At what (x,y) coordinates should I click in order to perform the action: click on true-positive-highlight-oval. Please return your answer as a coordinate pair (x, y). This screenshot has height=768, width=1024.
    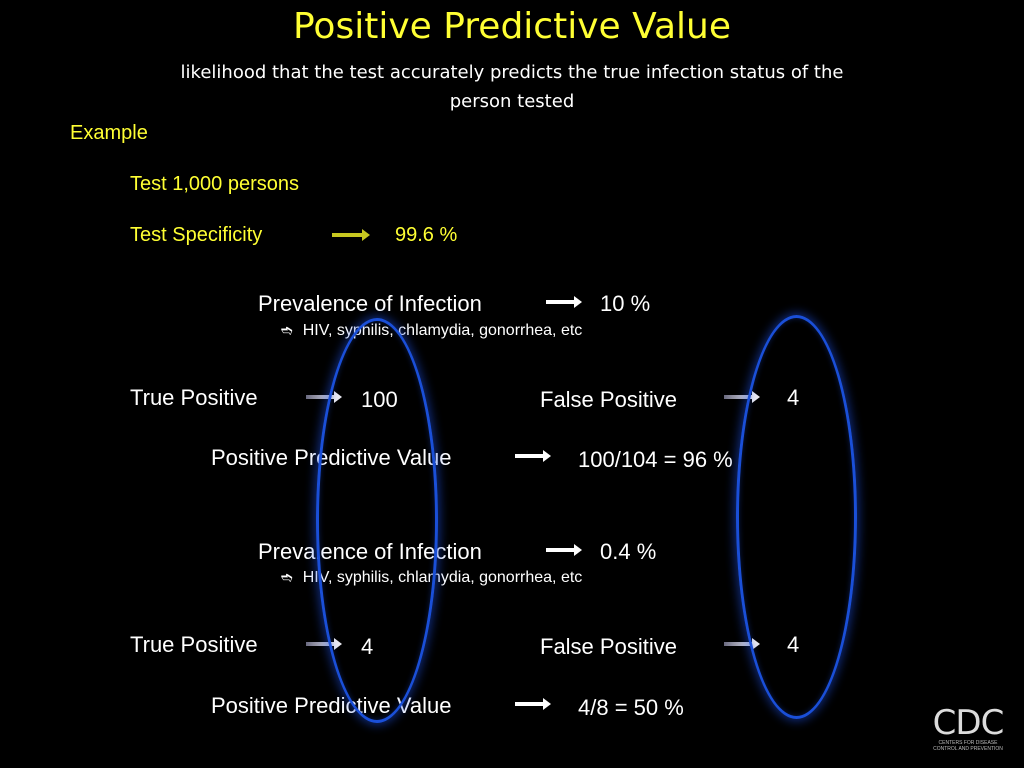
    Looking at the image, I should click on (377, 520).